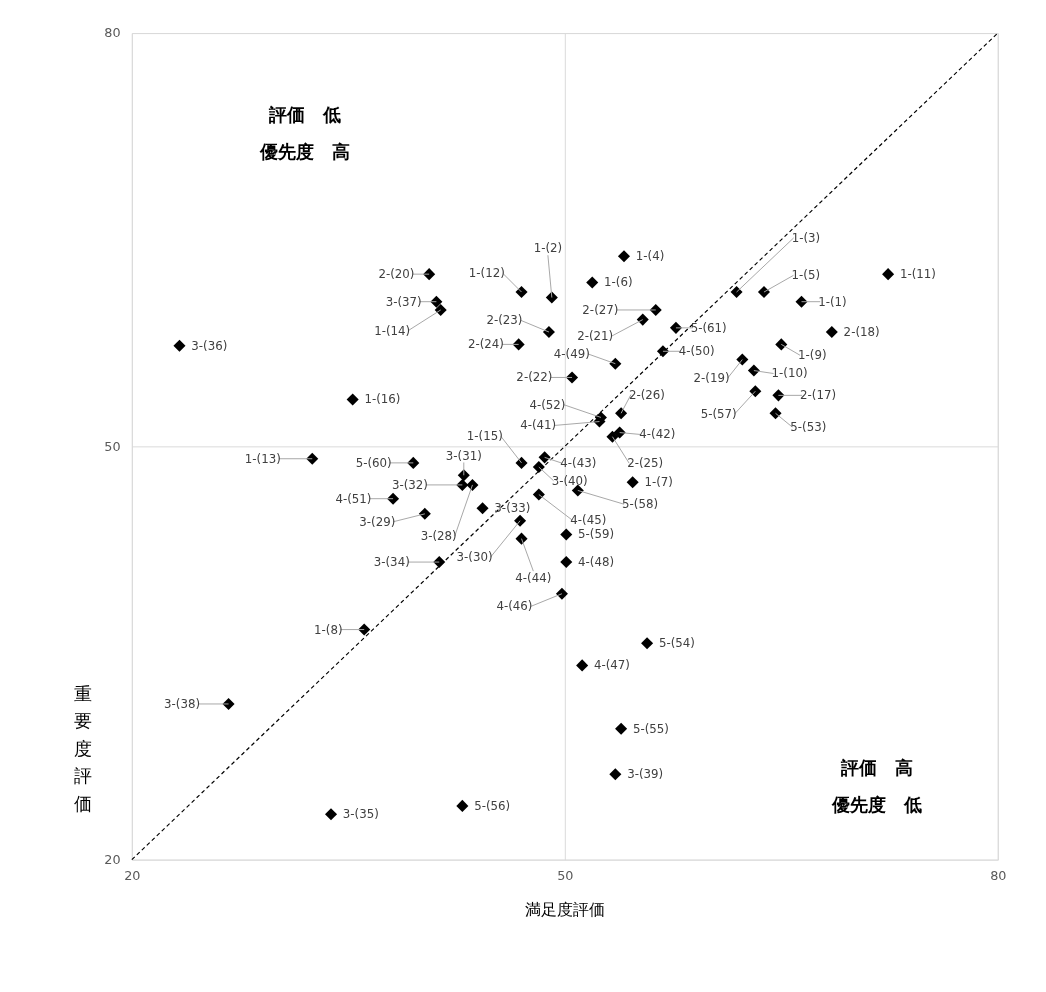 The height and width of the screenshot is (992, 1046). Describe the element at coordinates (650, 256) in the screenshot. I see `annotation: 1-(4)` at that location.